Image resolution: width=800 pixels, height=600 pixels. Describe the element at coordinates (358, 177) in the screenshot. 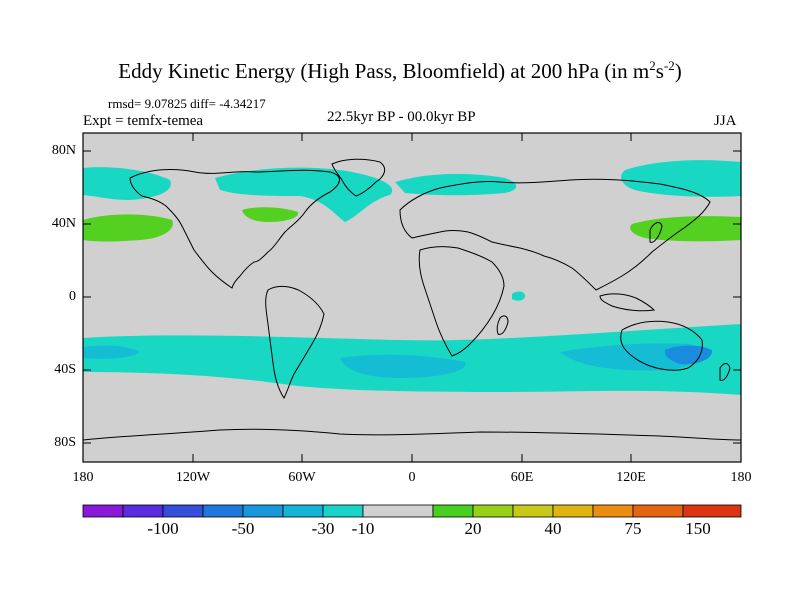

I see `coast-greenland` at that location.